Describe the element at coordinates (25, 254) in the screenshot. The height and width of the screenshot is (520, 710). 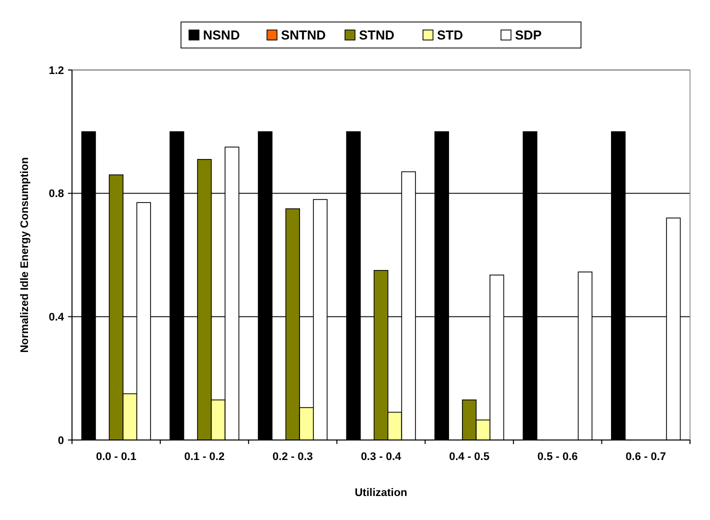
I see `y-axis-title: Normalized Idle Energy Consumption` at that location.